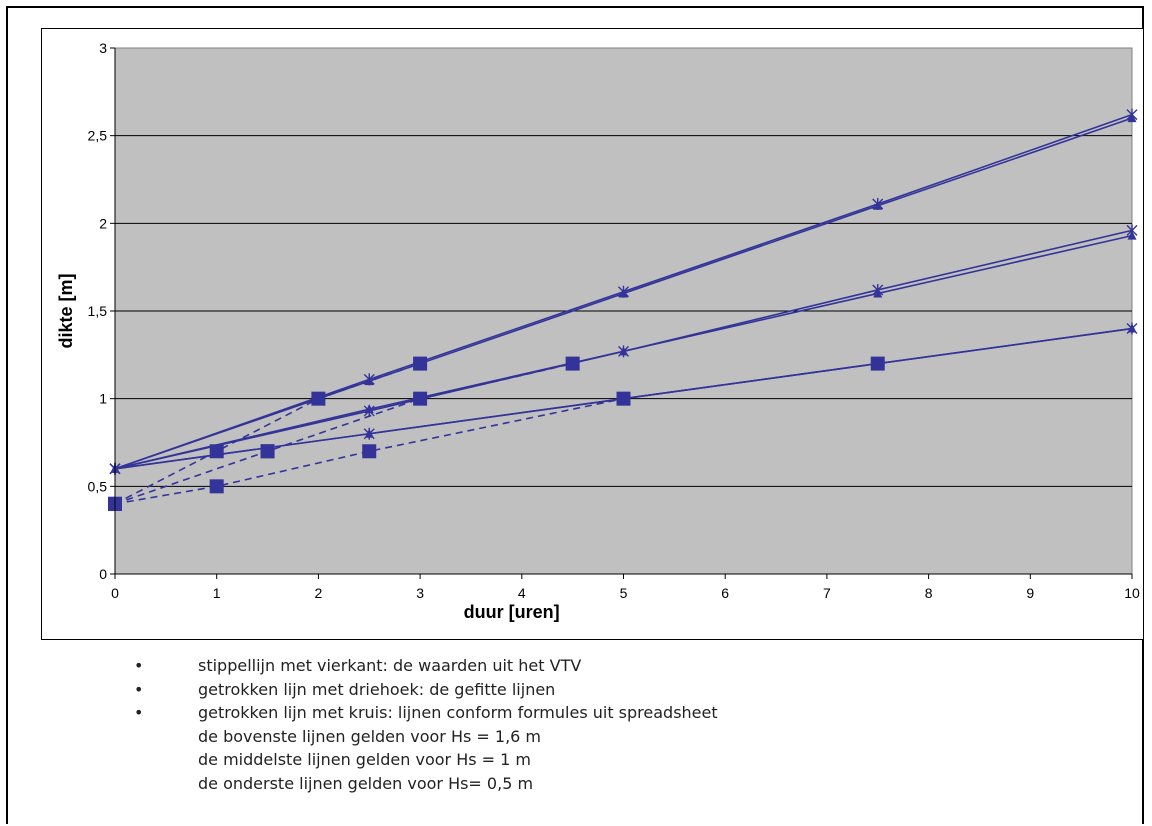  What do you see at coordinates (98, 136) in the screenshot?
I see `y-tick-label: 2,5` at bounding box center [98, 136].